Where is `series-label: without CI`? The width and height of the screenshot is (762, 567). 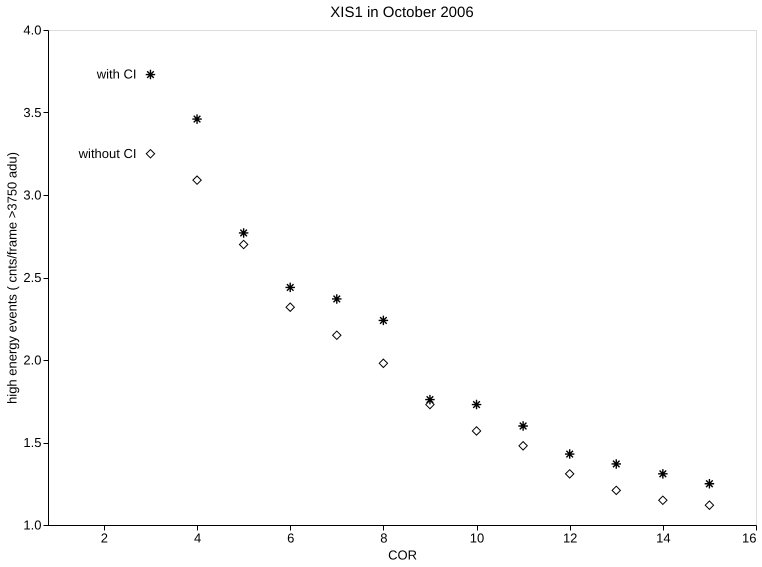 series-label: without CI is located at coordinates (107, 153).